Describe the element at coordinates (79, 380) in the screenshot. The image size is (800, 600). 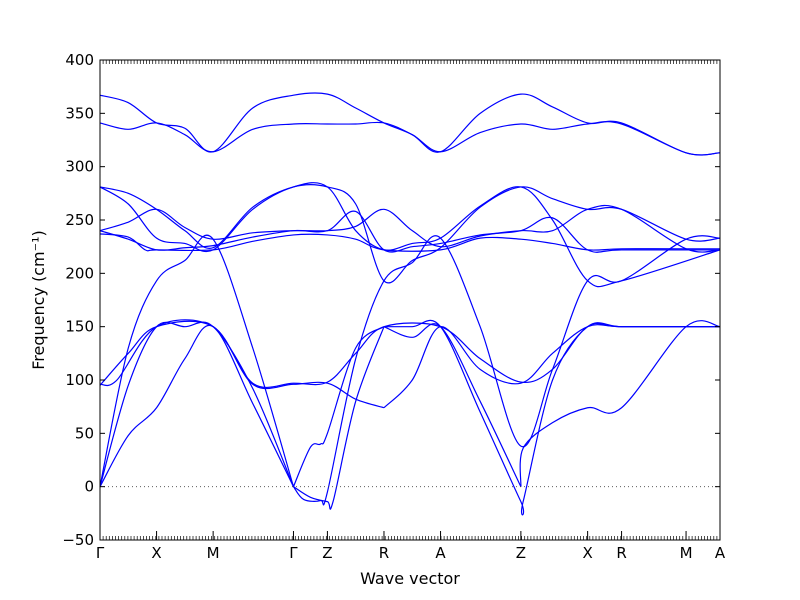
I see `y-tick-label: 100` at that location.